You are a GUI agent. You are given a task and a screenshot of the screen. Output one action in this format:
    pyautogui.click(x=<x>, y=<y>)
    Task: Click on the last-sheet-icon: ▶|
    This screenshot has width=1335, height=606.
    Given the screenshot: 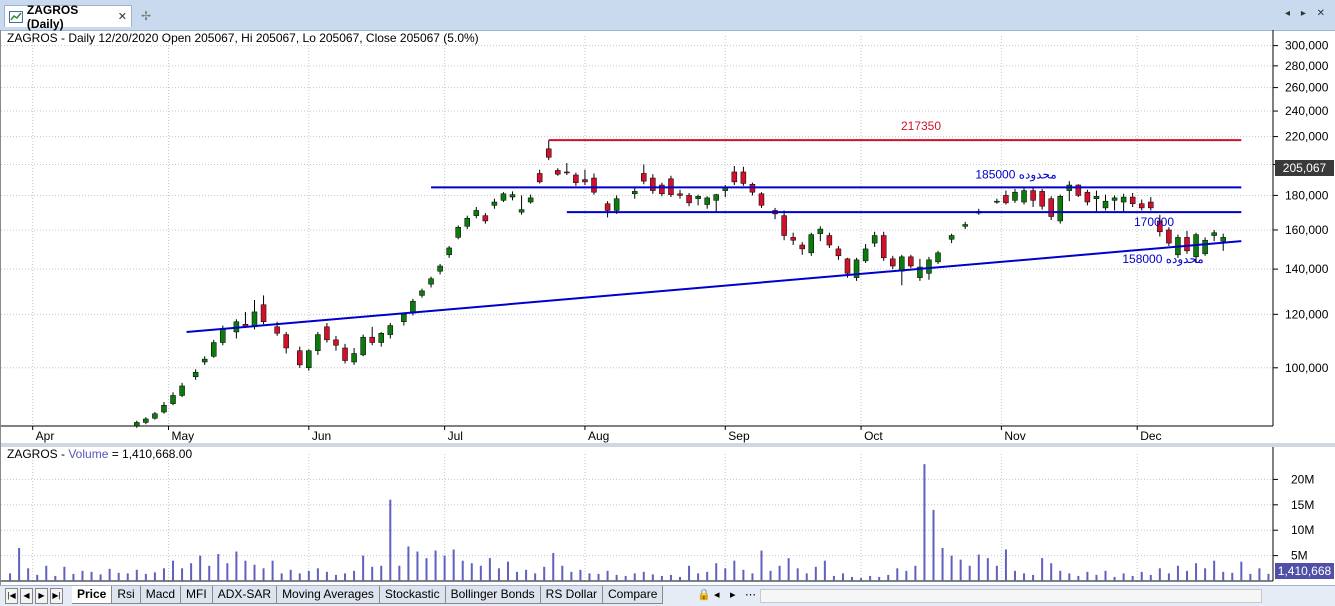 What is the action you would take?
    pyautogui.click(x=56, y=596)
    